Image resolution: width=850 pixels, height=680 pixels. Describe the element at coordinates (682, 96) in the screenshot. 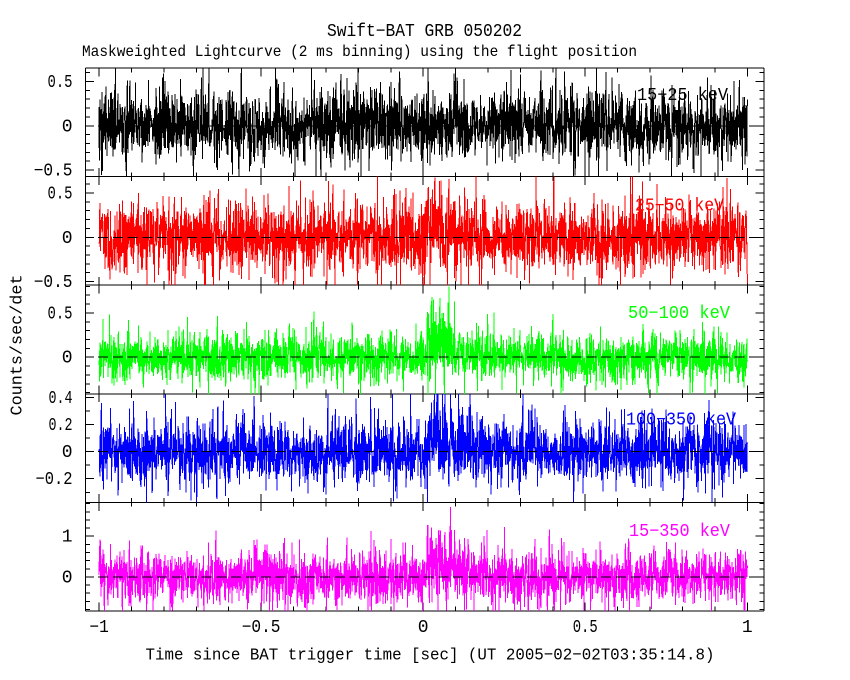

I see `svg-text: 15−25 keV` at that location.